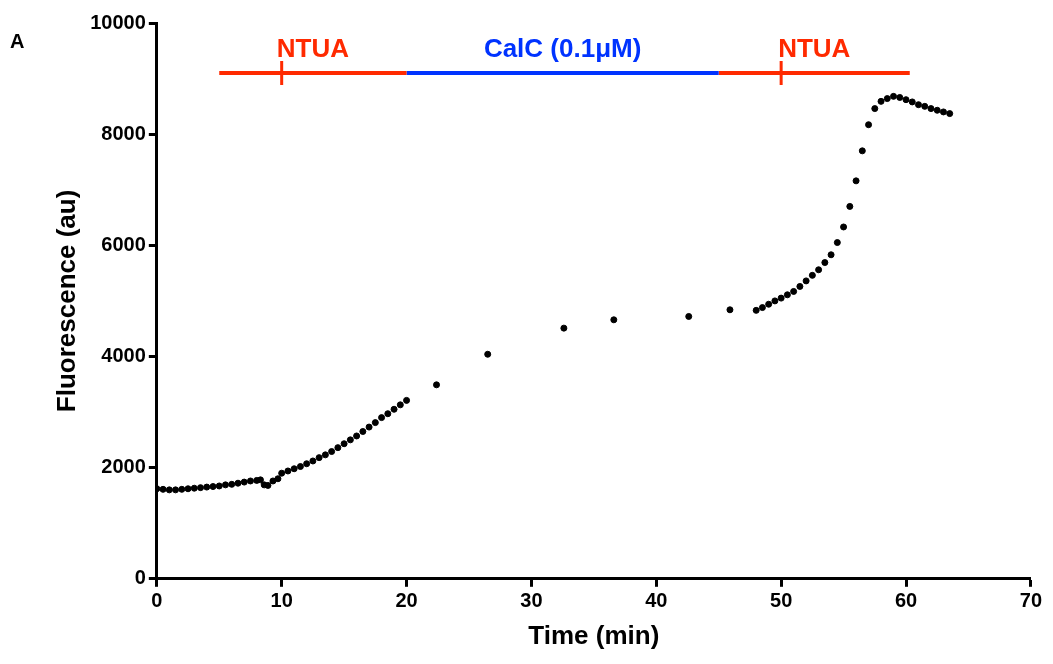 The image size is (1053, 664). What do you see at coordinates (906, 600) in the screenshot?
I see `x-tick-label: 60` at bounding box center [906, 600].